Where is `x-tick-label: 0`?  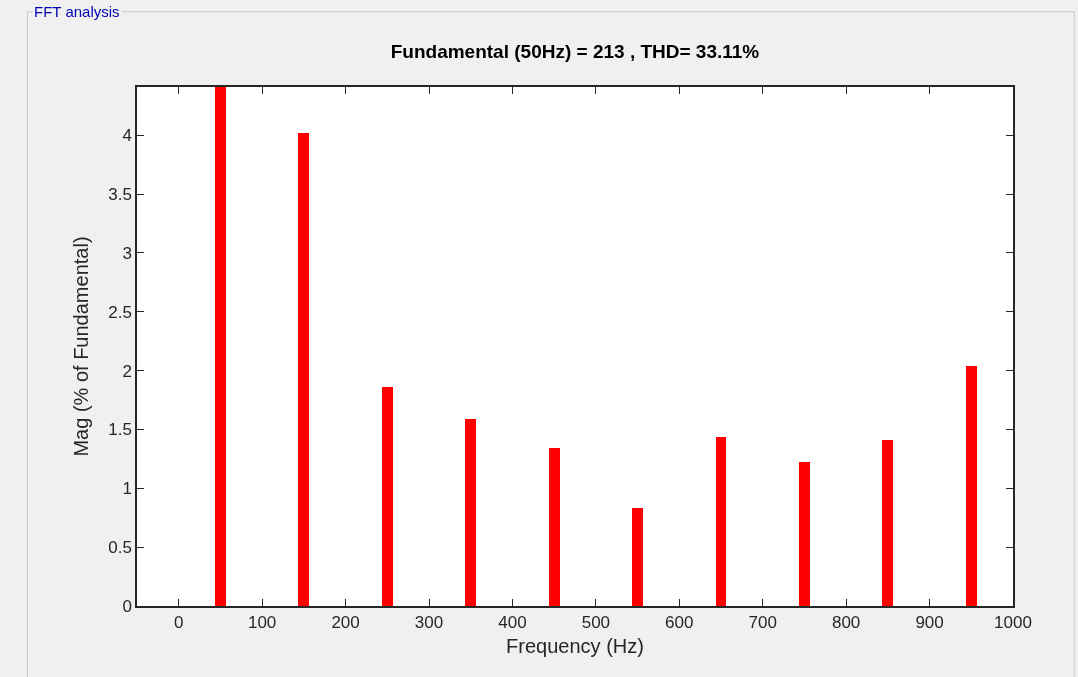 x-tick-label: 0 is located at coordinates (178, 623).